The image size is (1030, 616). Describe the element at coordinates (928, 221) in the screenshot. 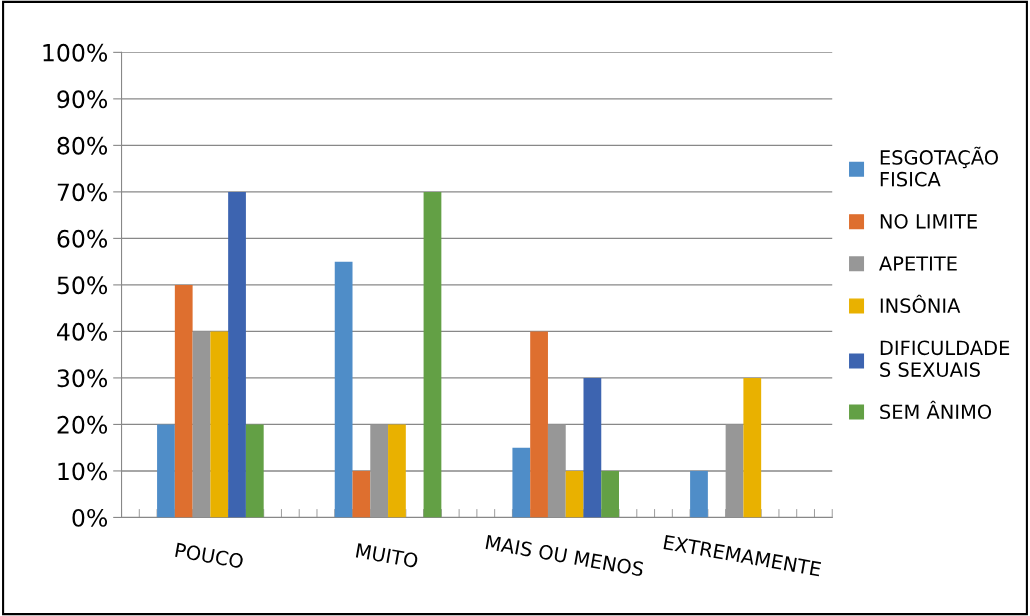

I see `legend-label: NO LIMITE` at that location.